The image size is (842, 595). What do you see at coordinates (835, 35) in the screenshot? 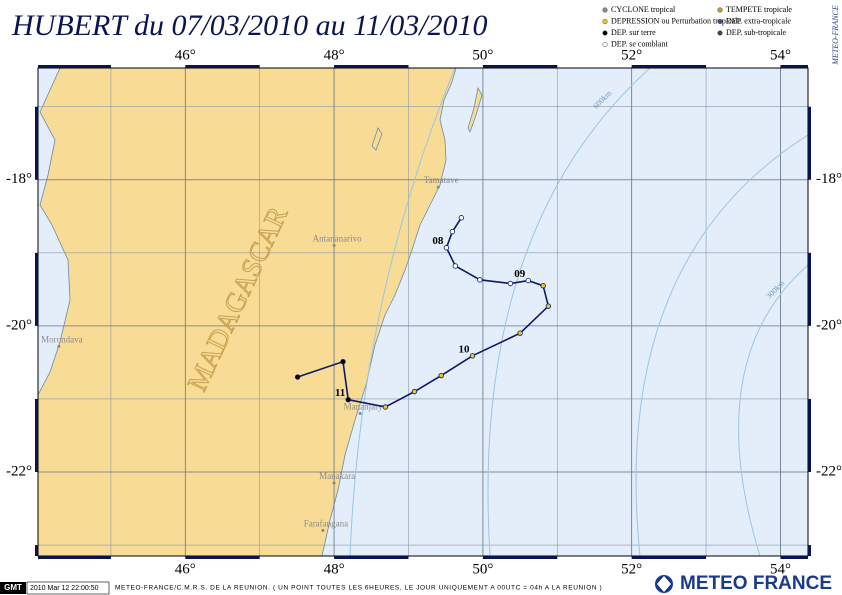
I see `side-brand: METEO-FRANCE` at bounding box center [835, 35].